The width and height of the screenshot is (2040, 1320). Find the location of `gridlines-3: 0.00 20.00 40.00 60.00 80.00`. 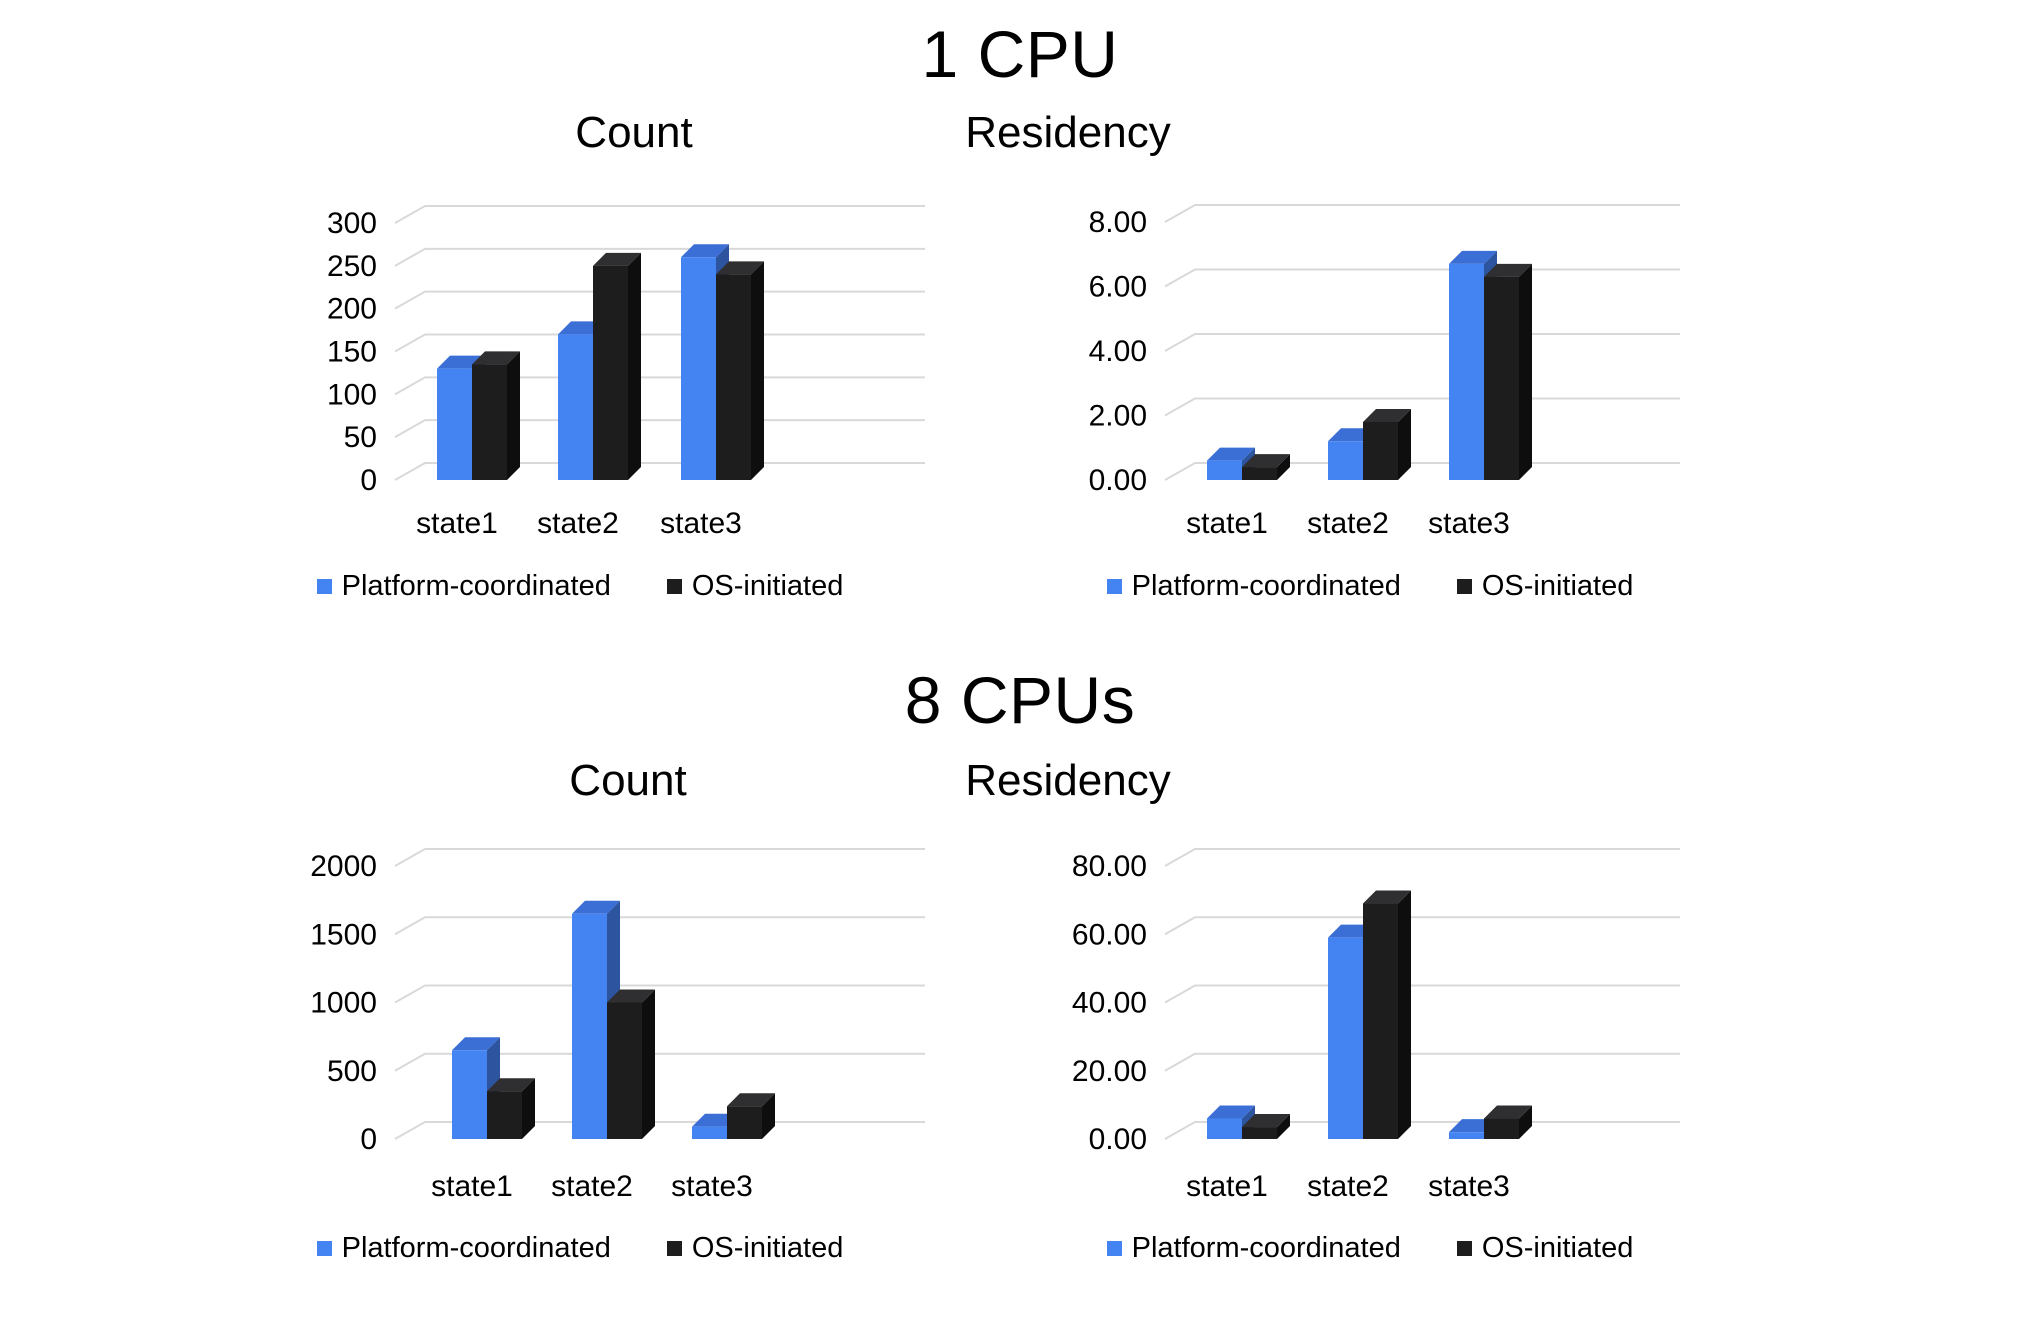

gridlines-3: 0.00 20.00 40.00 60.00 80.00 is located at coordinates (1376, 1002).